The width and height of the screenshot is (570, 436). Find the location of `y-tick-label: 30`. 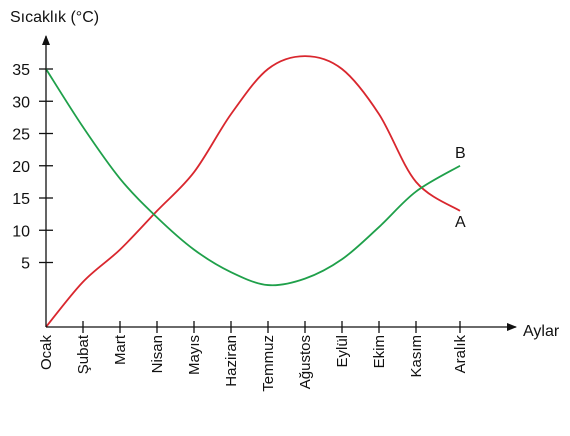

y-tick-label: 30 is located at coordinates (21, 102).